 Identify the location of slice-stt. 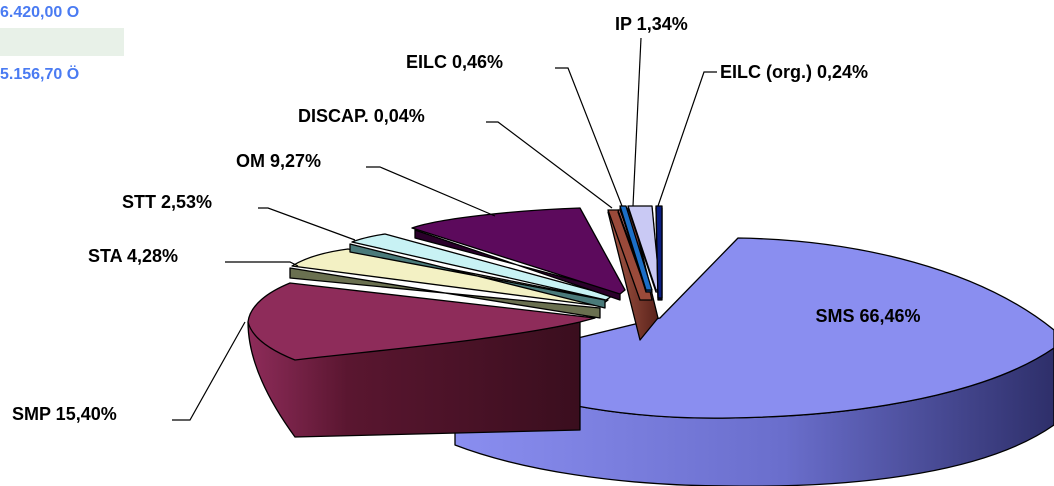
(481, 271).